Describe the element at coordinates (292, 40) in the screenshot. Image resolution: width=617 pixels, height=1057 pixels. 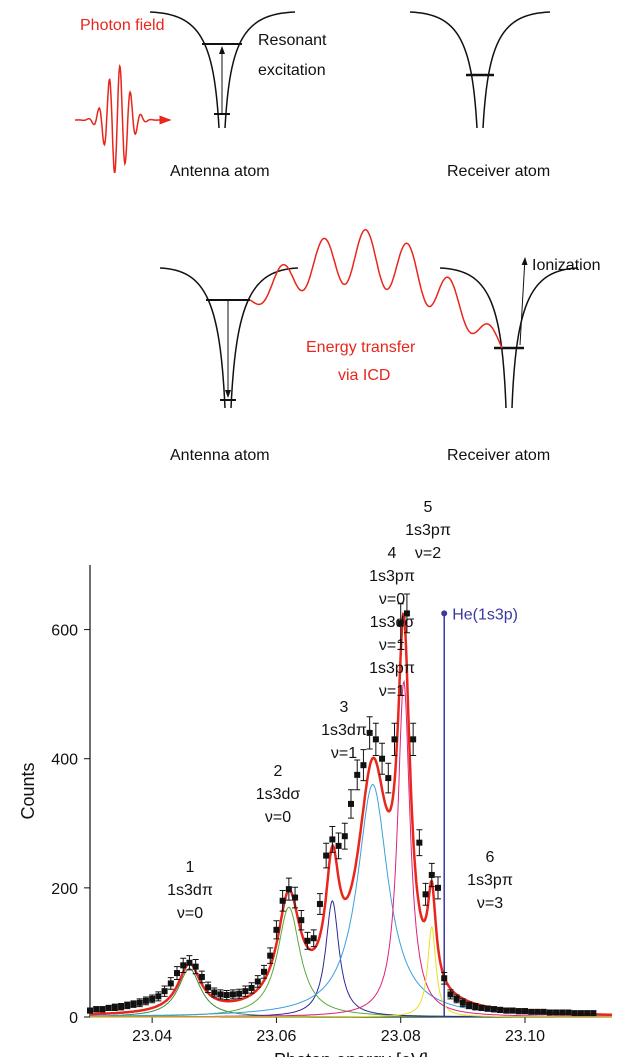
I see `label: Resonant` at that location.